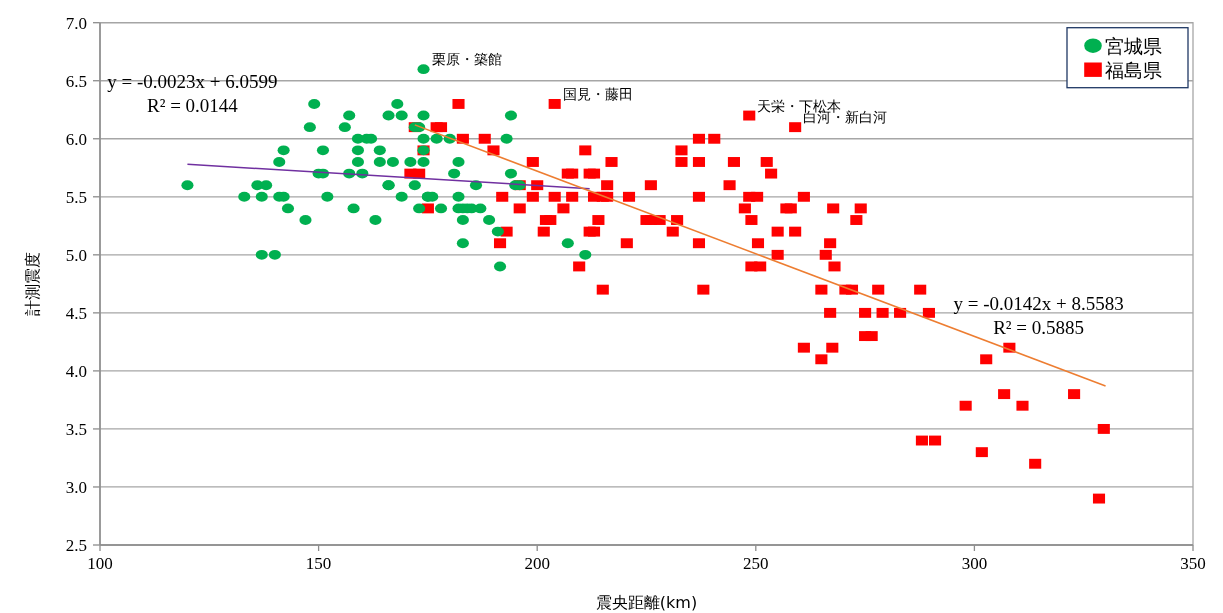  Describe the element at coordinates (32, 283) in the screenshot. I see `y-axis-title: 計測震度` at that location.